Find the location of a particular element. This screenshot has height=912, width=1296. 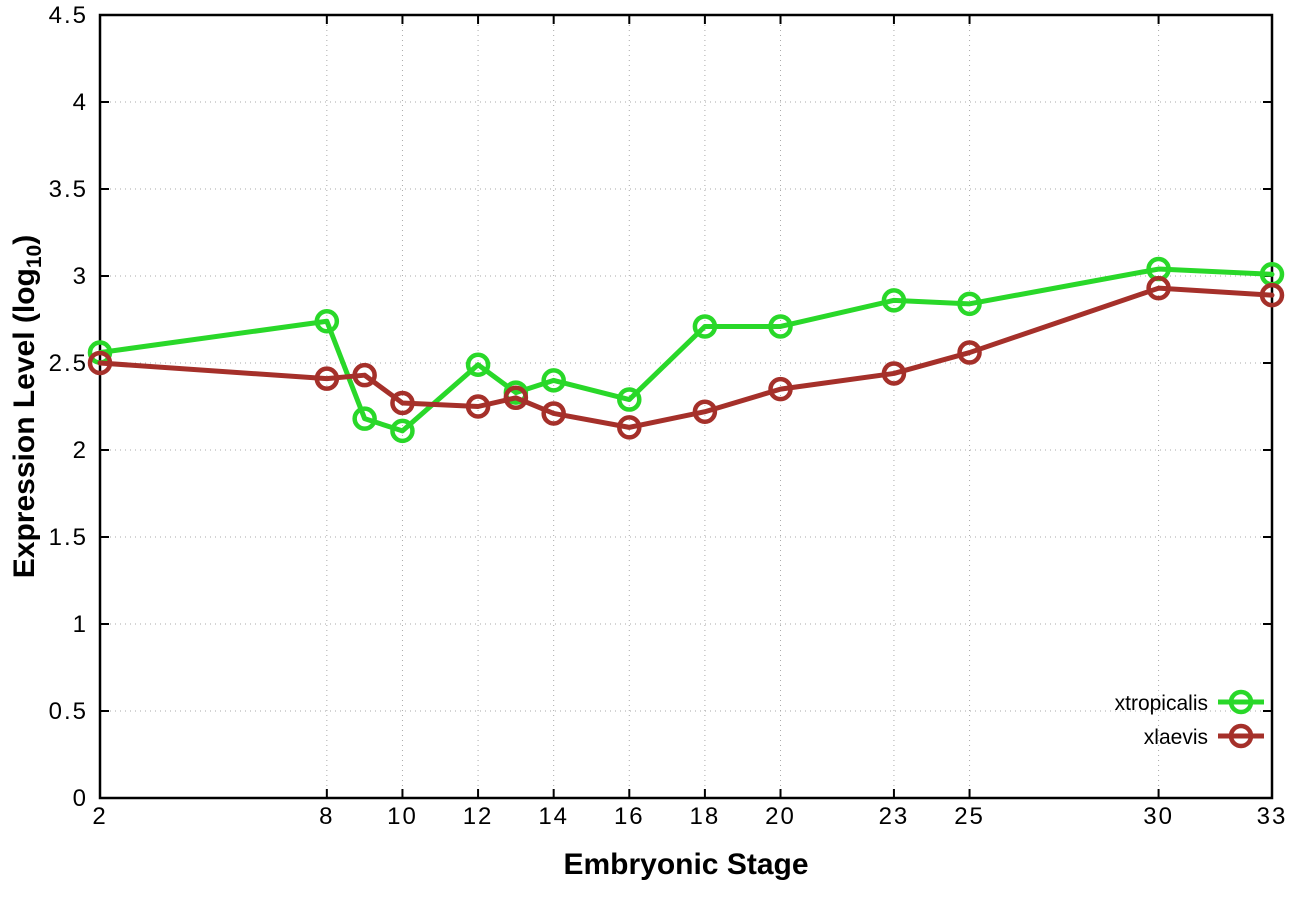

x-tick-label: 33 is located at coordinates (1272, 816).